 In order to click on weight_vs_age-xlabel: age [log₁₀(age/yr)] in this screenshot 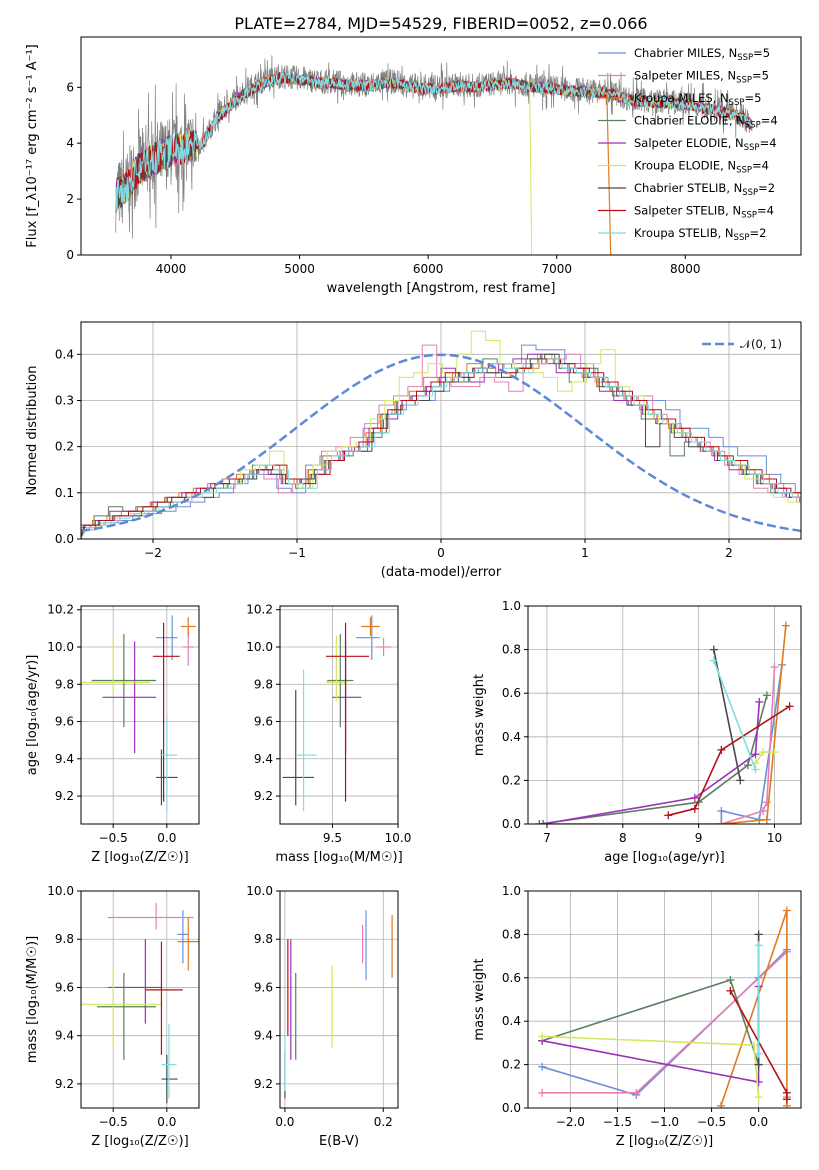, I will do `click(664, 857)`.